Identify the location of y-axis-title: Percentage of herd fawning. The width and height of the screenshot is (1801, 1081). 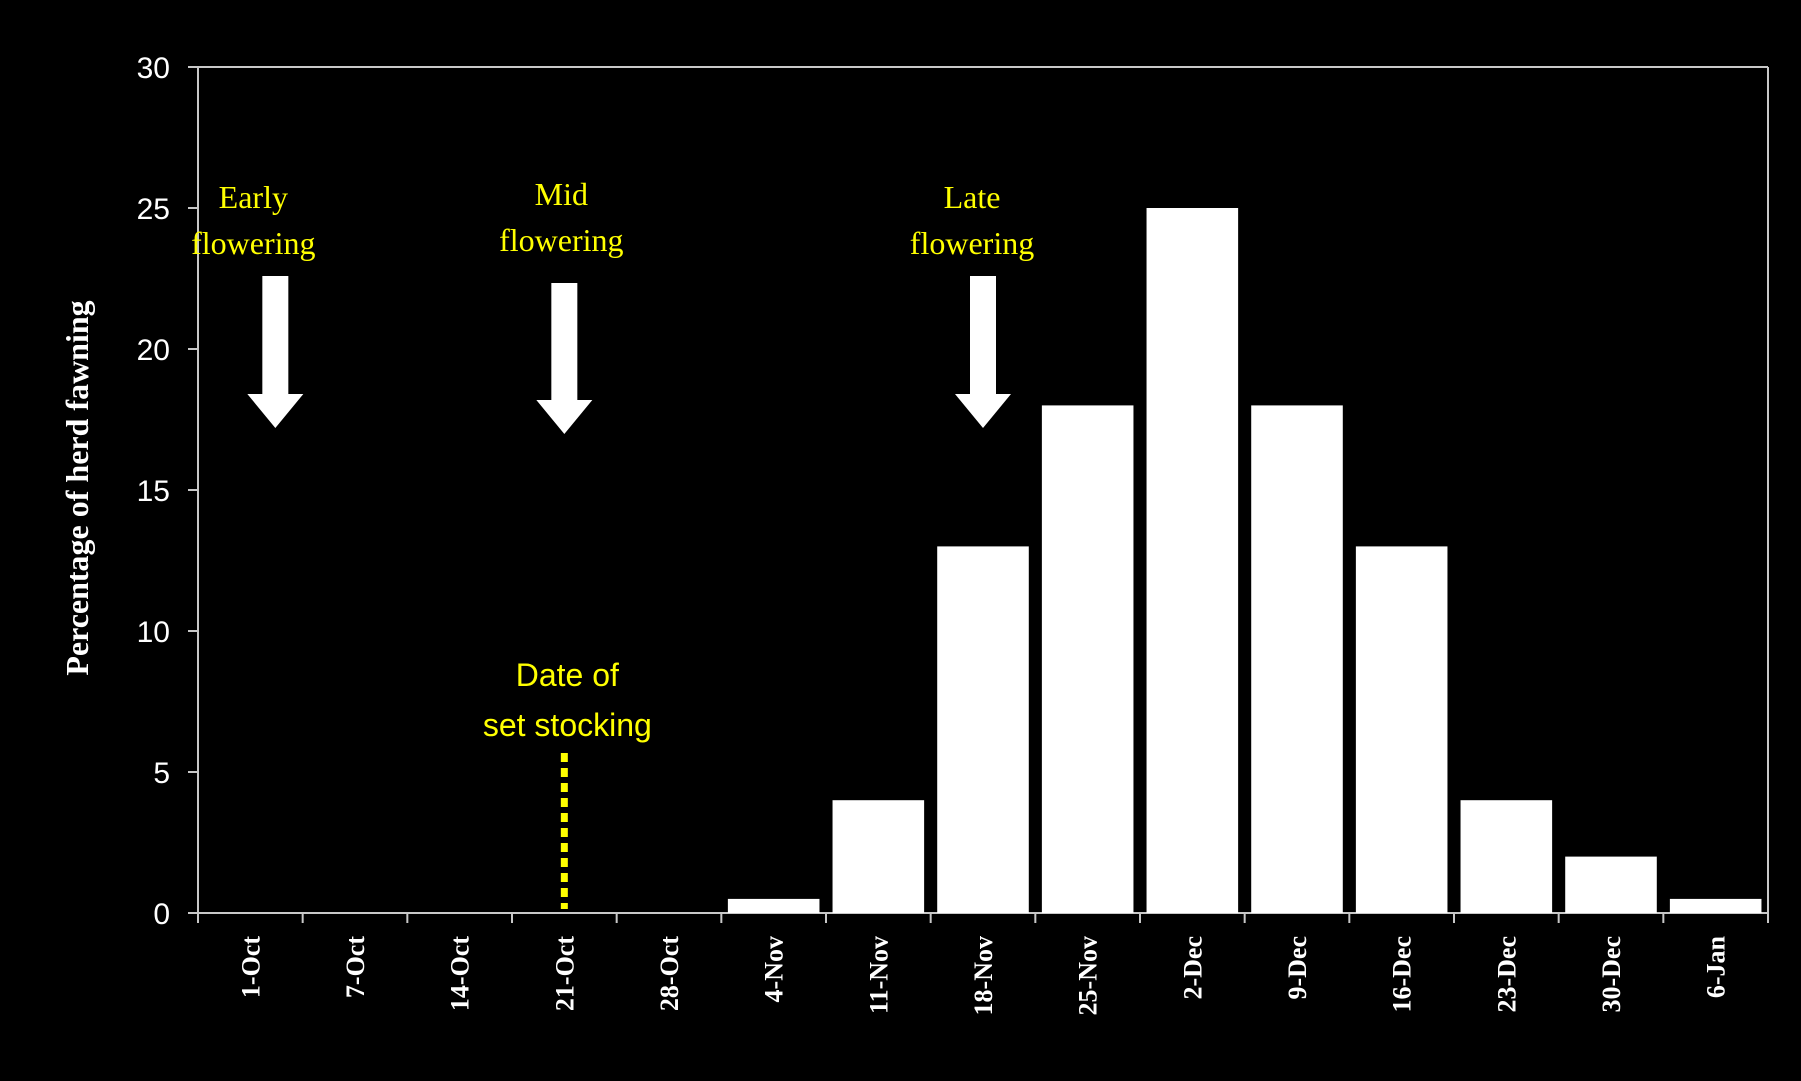
(77, 487).